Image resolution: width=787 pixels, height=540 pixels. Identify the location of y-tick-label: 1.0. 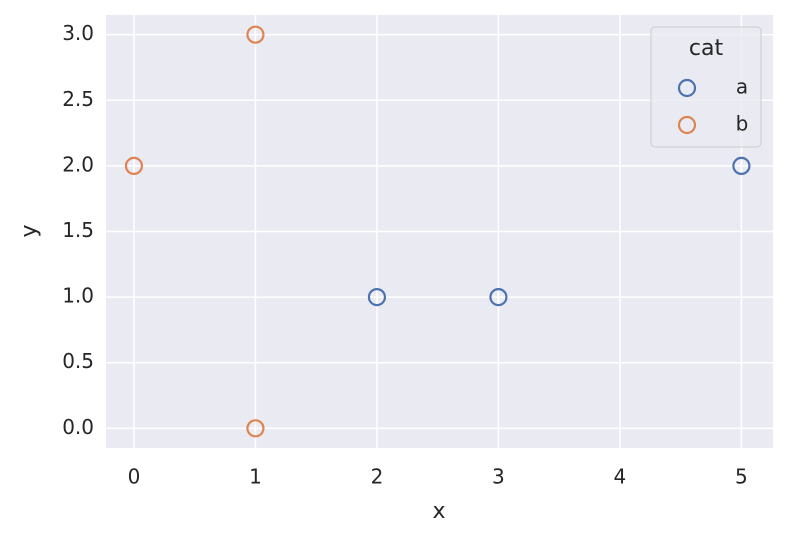
(78, 296).